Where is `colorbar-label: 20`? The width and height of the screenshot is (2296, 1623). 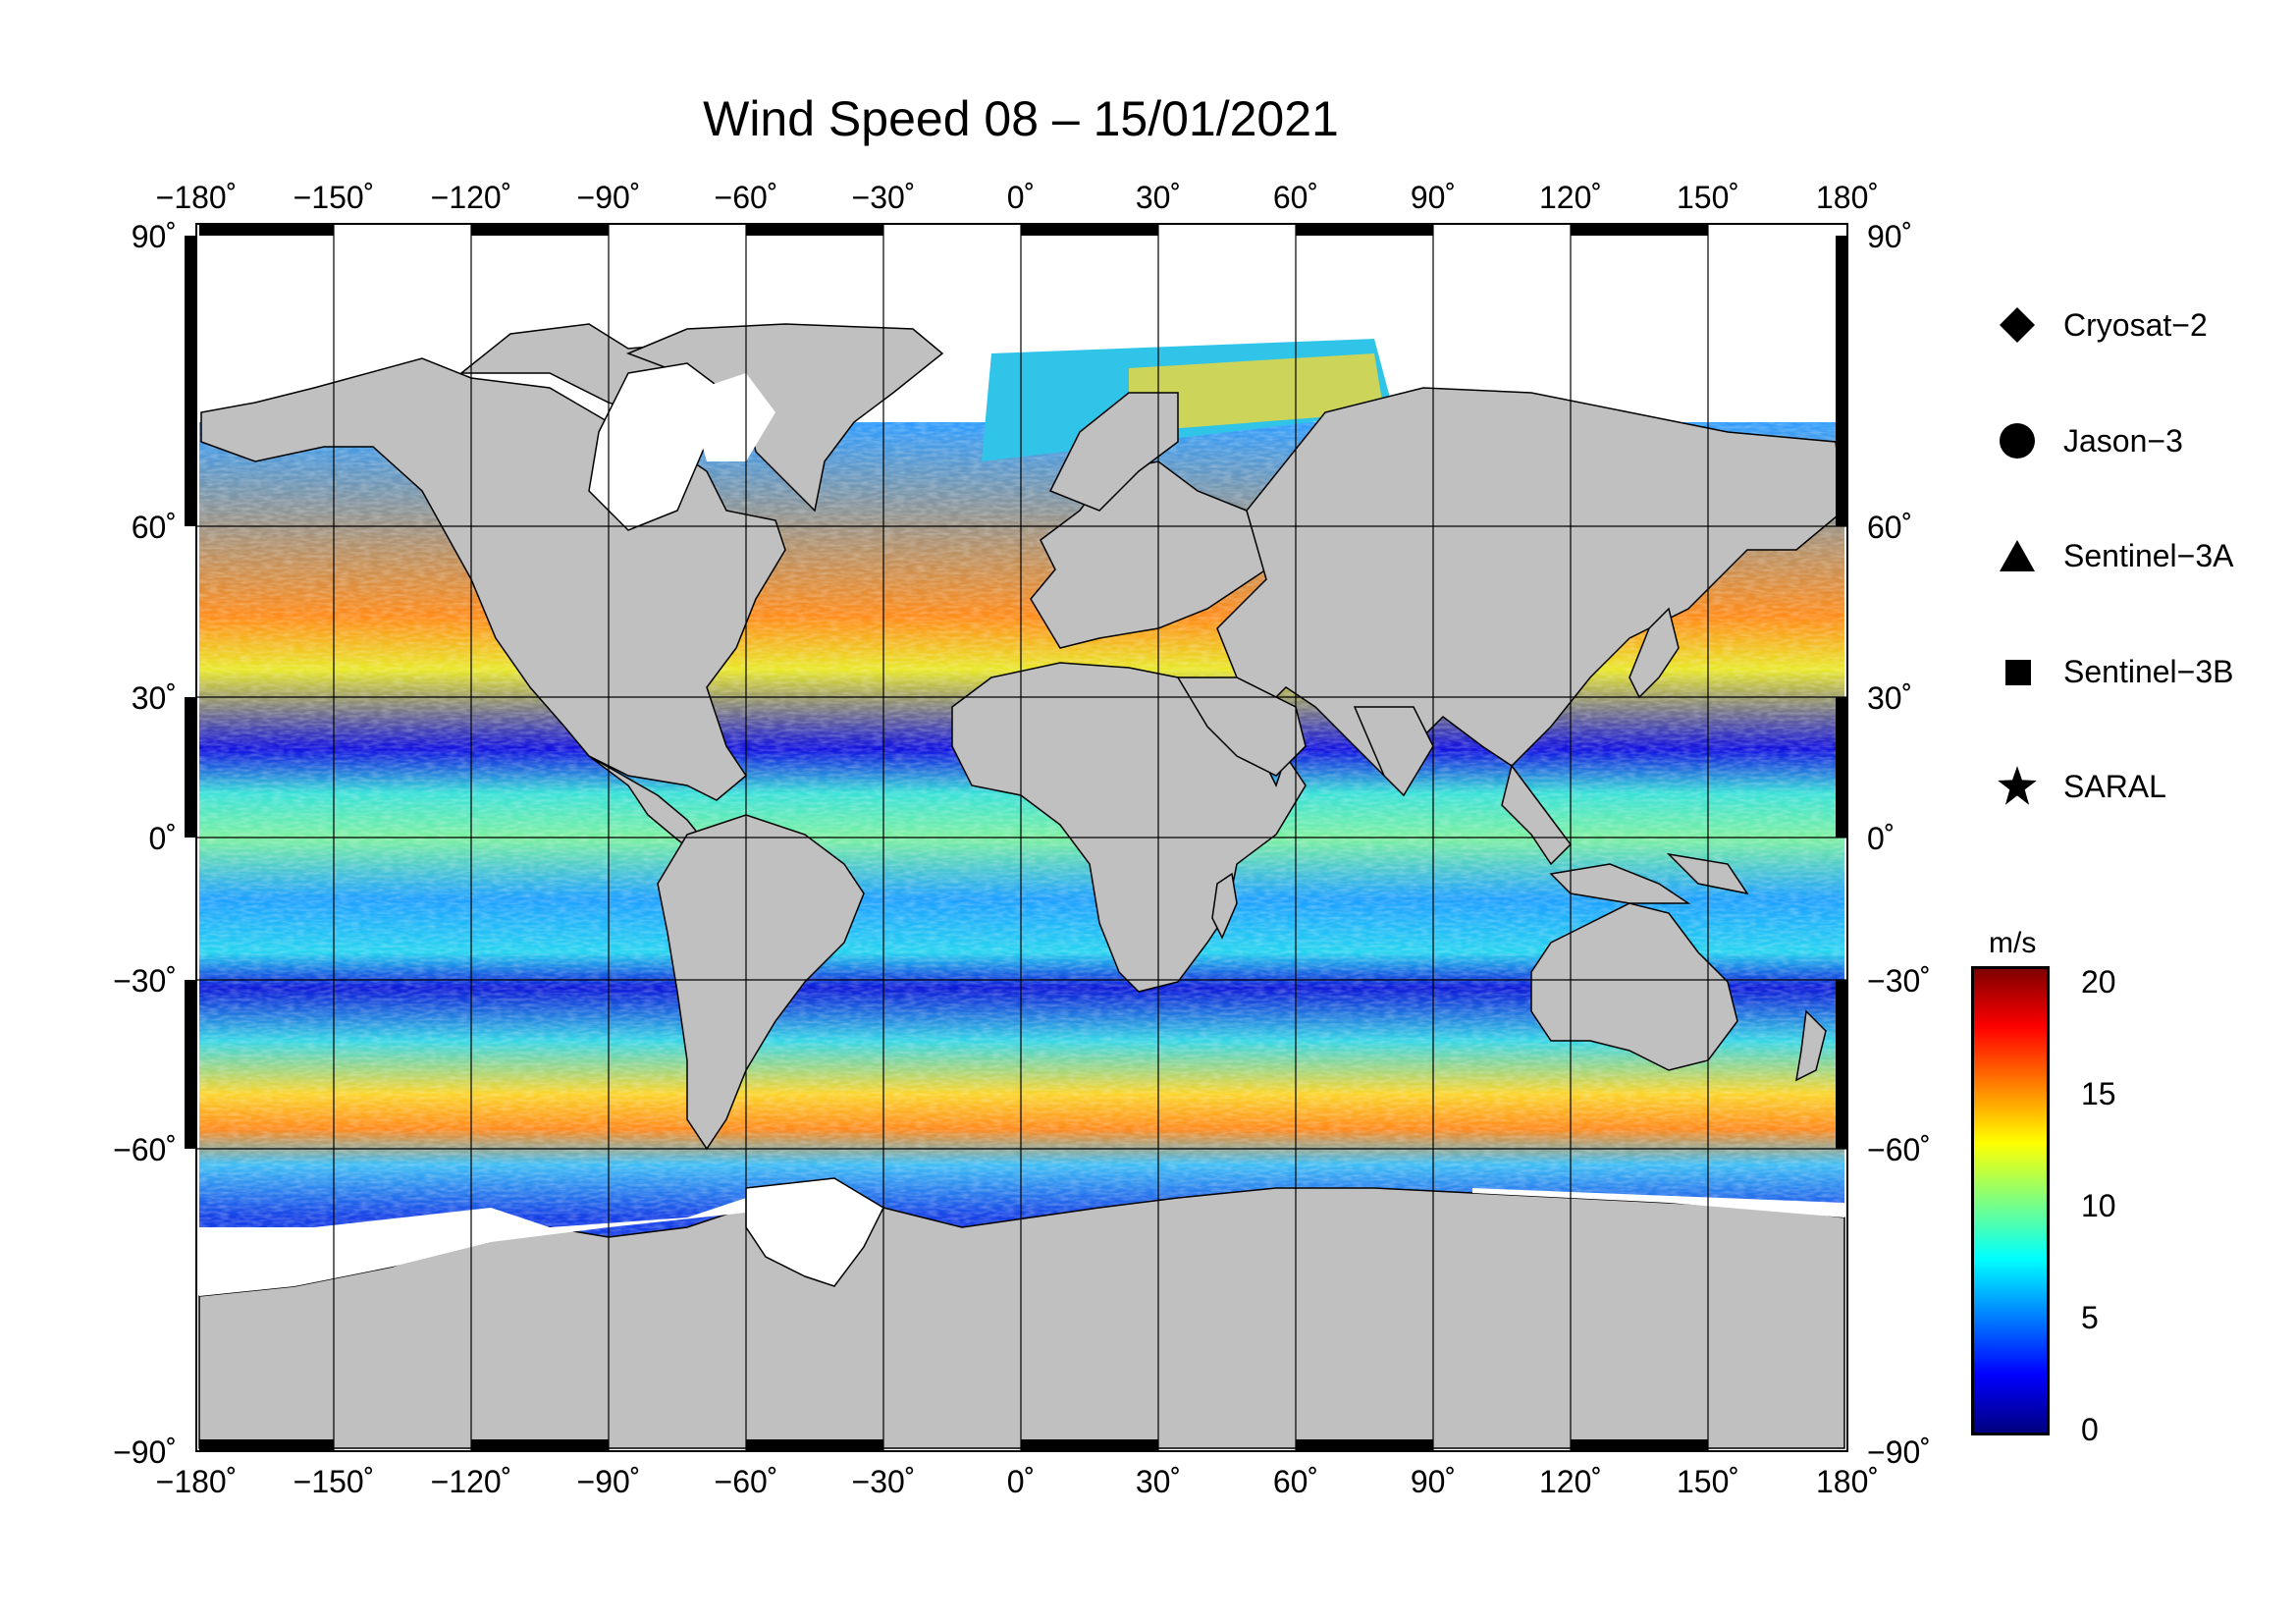 colorbar-label: 20 is located at coordinates (2098, 982).